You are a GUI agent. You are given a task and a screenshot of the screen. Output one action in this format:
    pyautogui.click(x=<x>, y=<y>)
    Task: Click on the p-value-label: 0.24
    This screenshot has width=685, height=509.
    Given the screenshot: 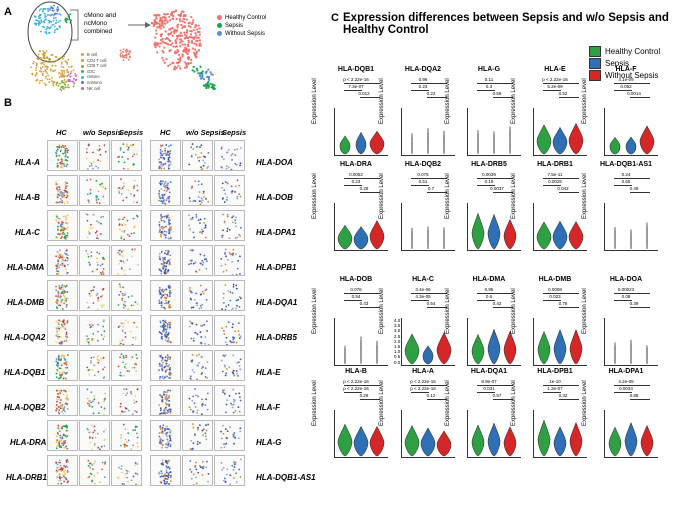 What is the action you would take?
    pyautogui.click(x=626, y=174)
    